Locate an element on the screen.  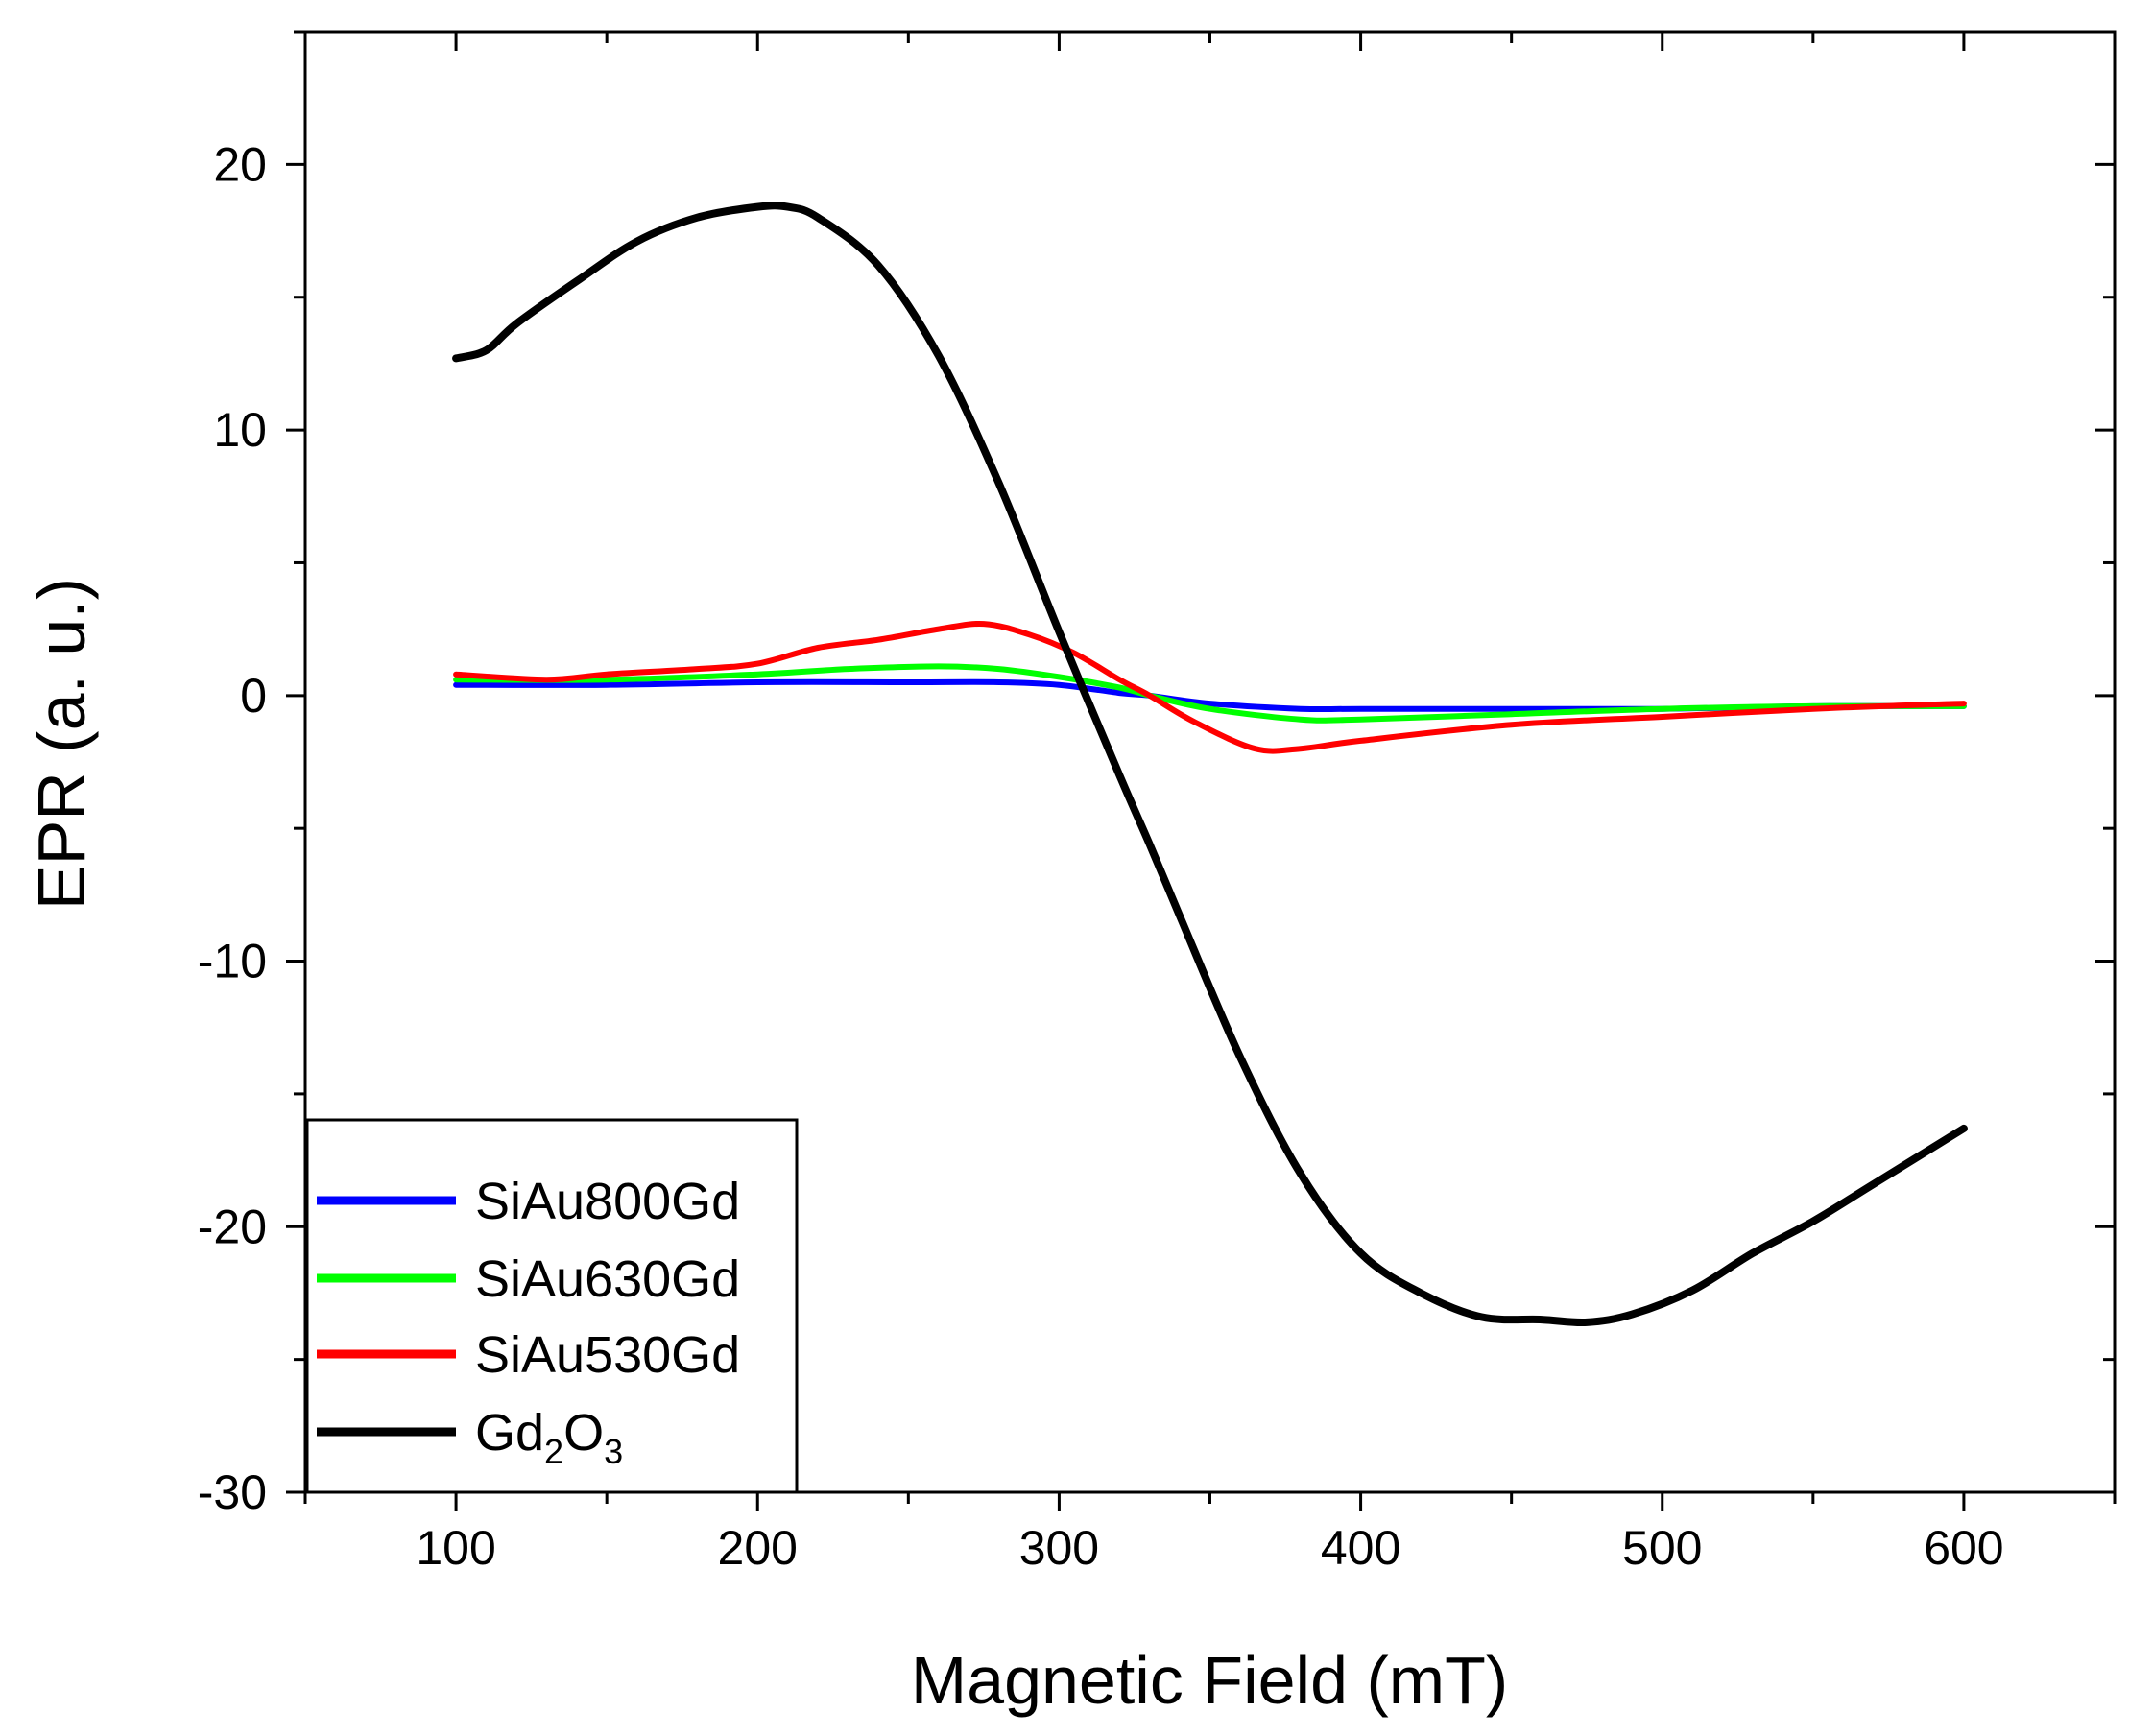
y-tick-label: -20 is located at coordinates (232, 1226).